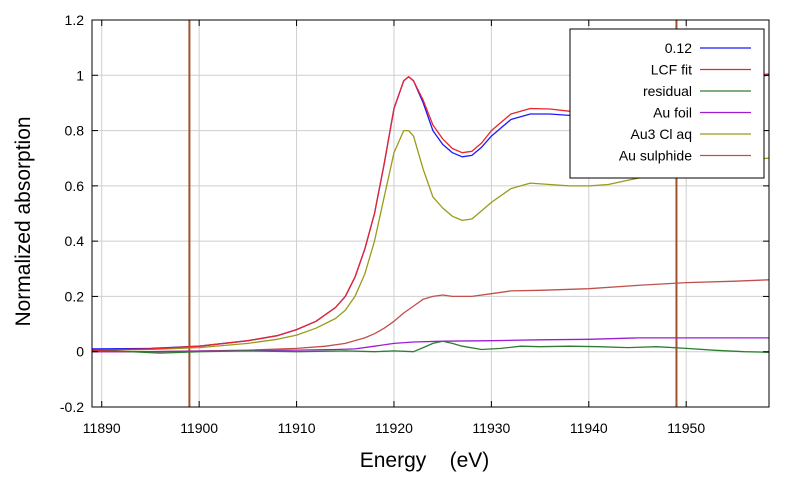 The width and height of the screenshot is (794, 480). I want to click on series-line-residual, so click(430, 347).